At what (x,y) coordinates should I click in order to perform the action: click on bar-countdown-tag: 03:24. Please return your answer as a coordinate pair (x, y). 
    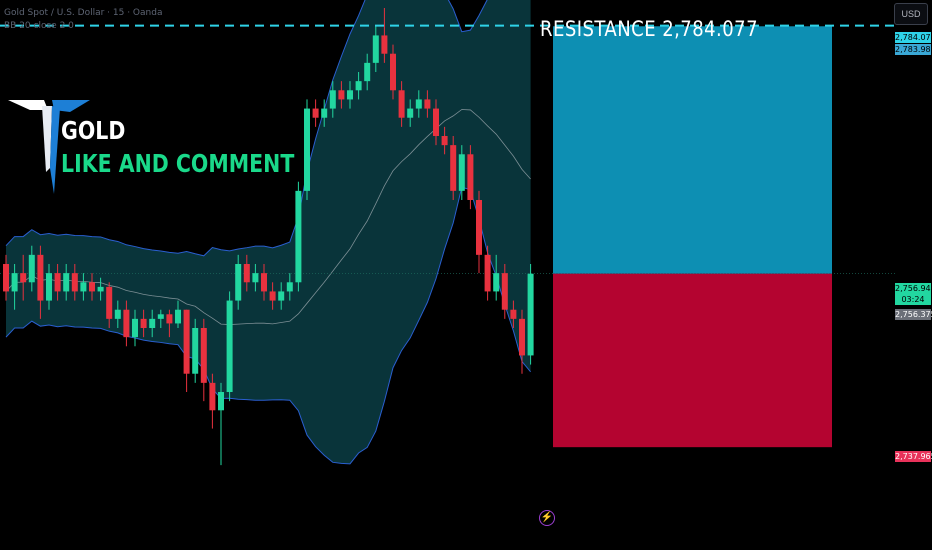
    Looking at the image, I should click on (913, 299).